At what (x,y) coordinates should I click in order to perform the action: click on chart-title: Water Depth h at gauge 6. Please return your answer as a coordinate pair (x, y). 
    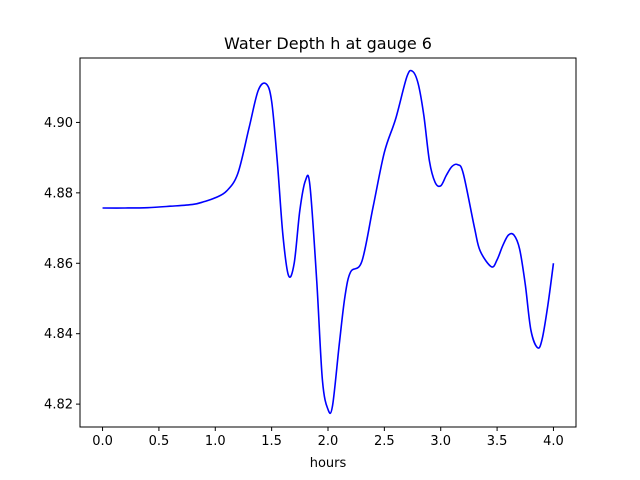
    Looking at the image, I should click on (328, 43).